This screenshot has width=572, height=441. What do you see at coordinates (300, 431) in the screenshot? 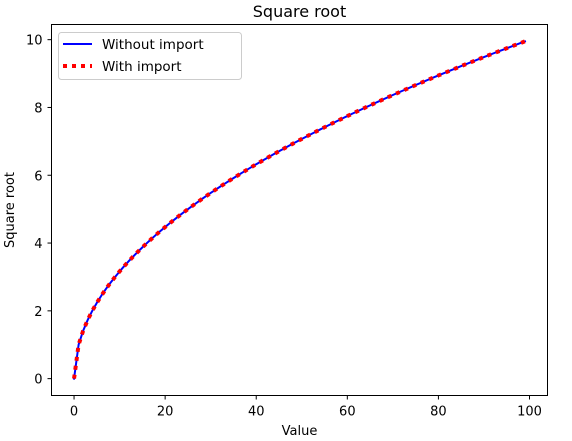
I see `x-axis-label: Value` at bounding box center [300, 431].